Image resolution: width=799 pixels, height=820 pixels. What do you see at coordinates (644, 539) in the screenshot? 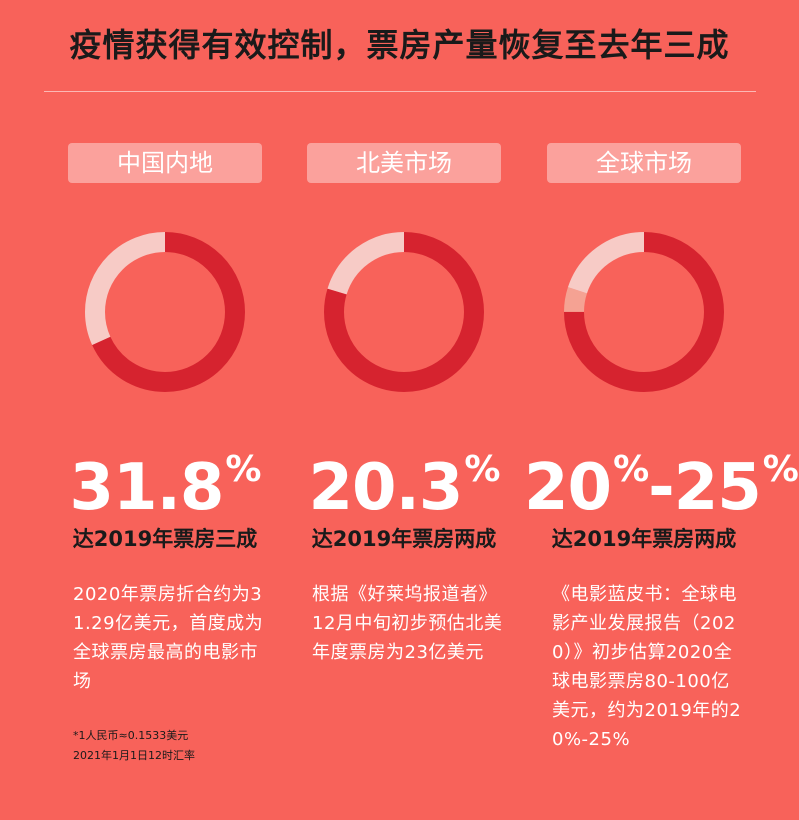
I see `subtitle-global: 达2019年票房两成` at bounding box center [644, 539].